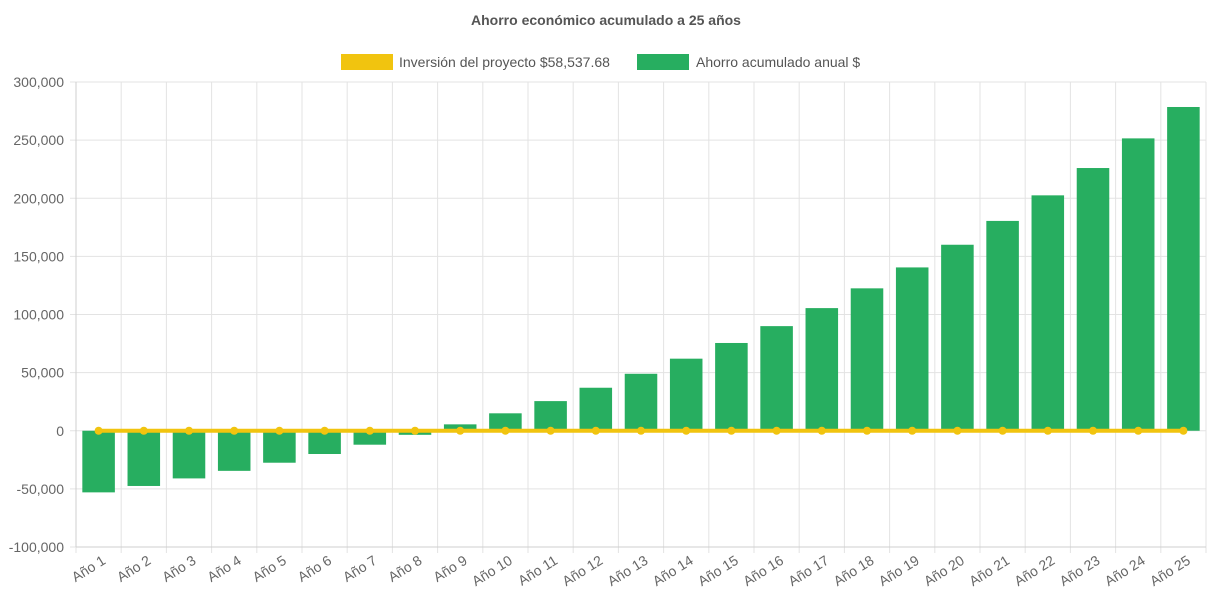  Describe the element at coordinates (718, 570) in the screenshot. I see `x-tick-label: Año 15` at that location.